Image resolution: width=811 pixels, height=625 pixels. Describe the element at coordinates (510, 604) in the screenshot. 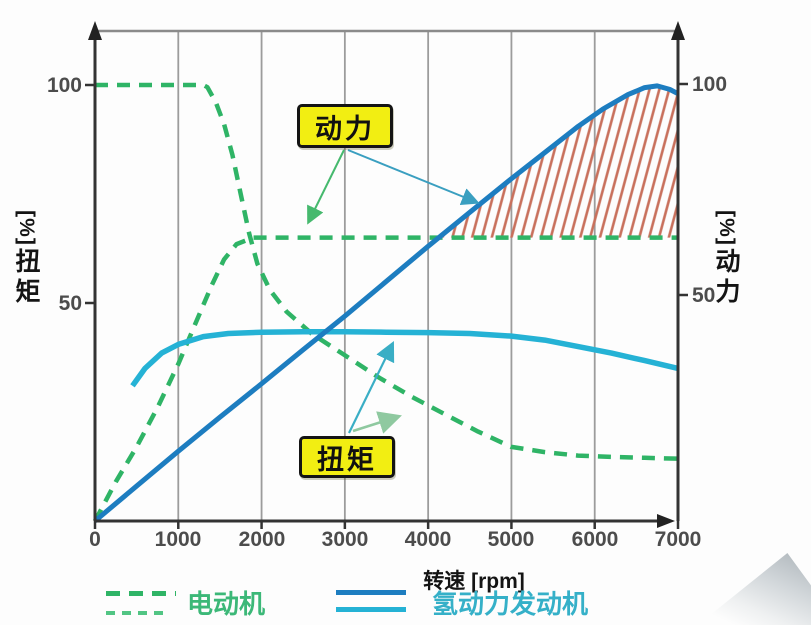

I see `h2-legend-label: 氢动力发动机` at that location.